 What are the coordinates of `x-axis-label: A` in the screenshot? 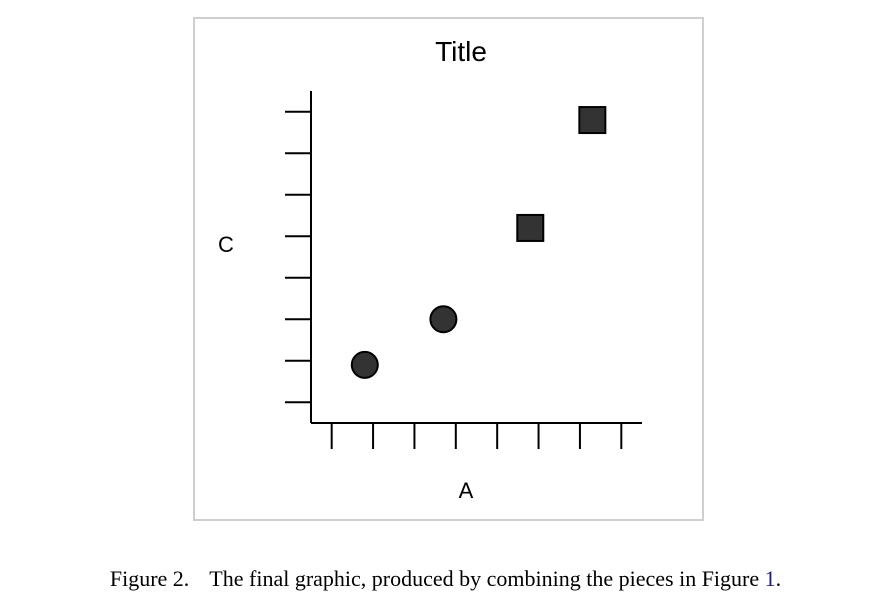 It's located at (466, 490).